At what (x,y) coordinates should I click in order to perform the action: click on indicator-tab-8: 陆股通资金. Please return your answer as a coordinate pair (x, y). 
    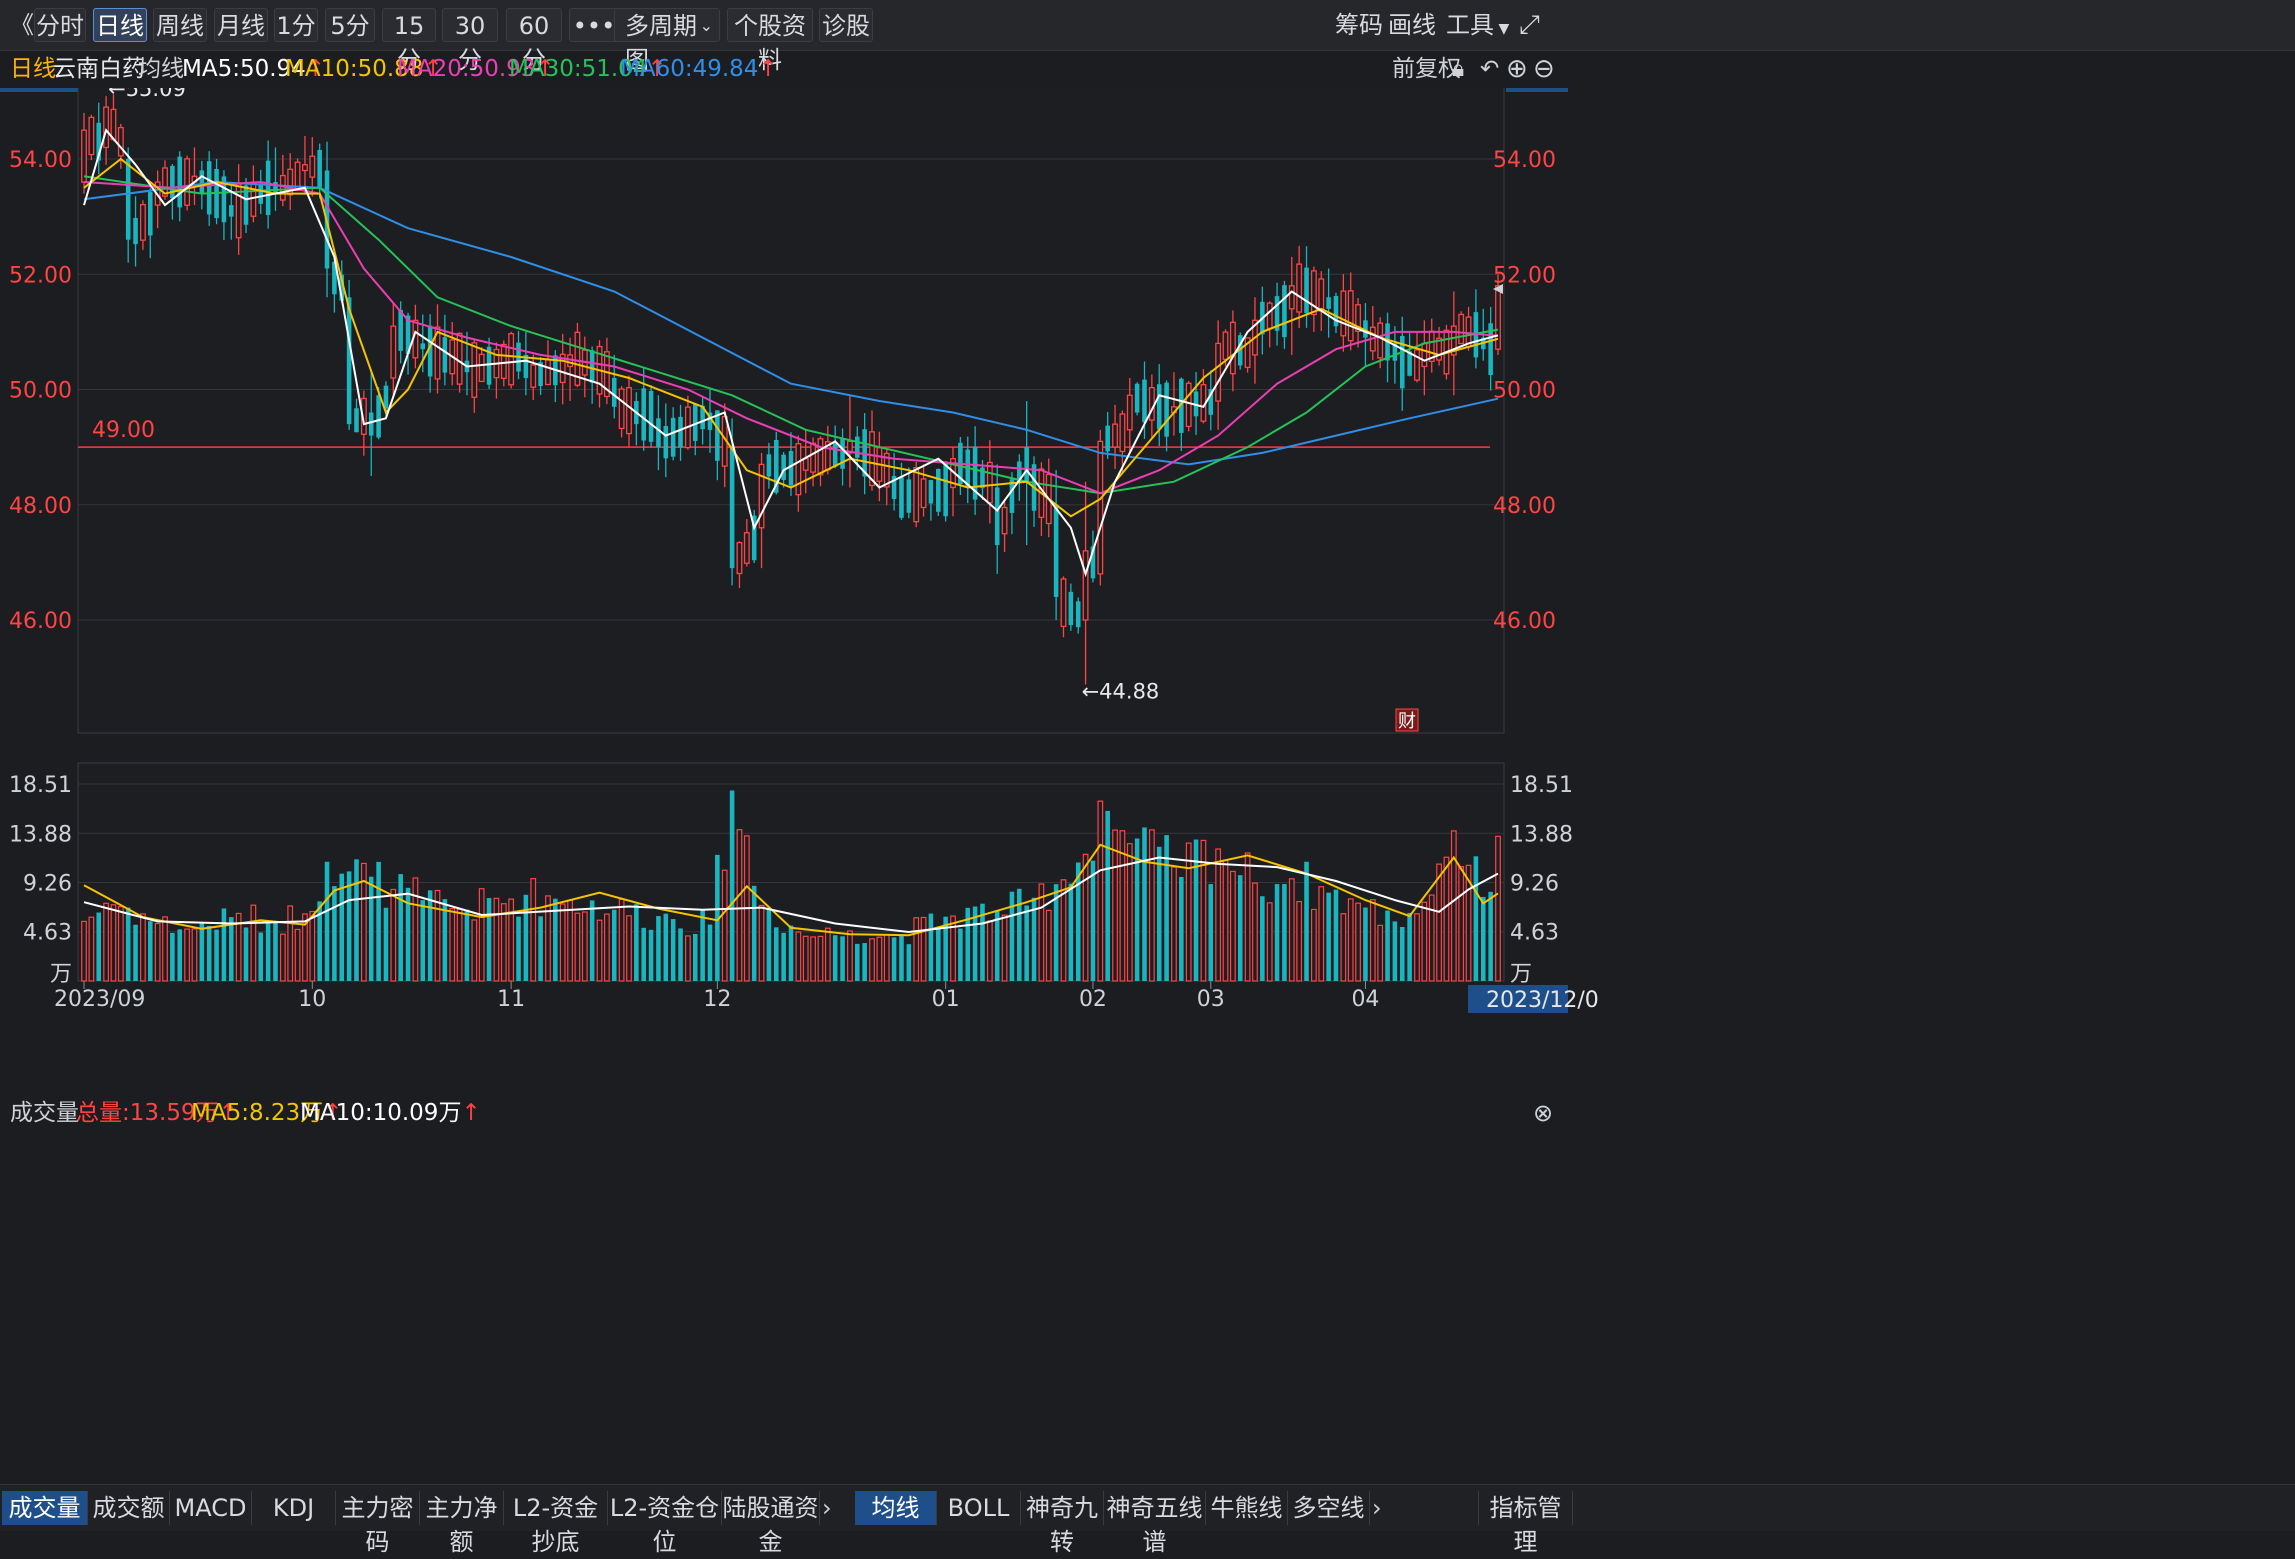
    Looking at the image, I should click on (771, 1523).